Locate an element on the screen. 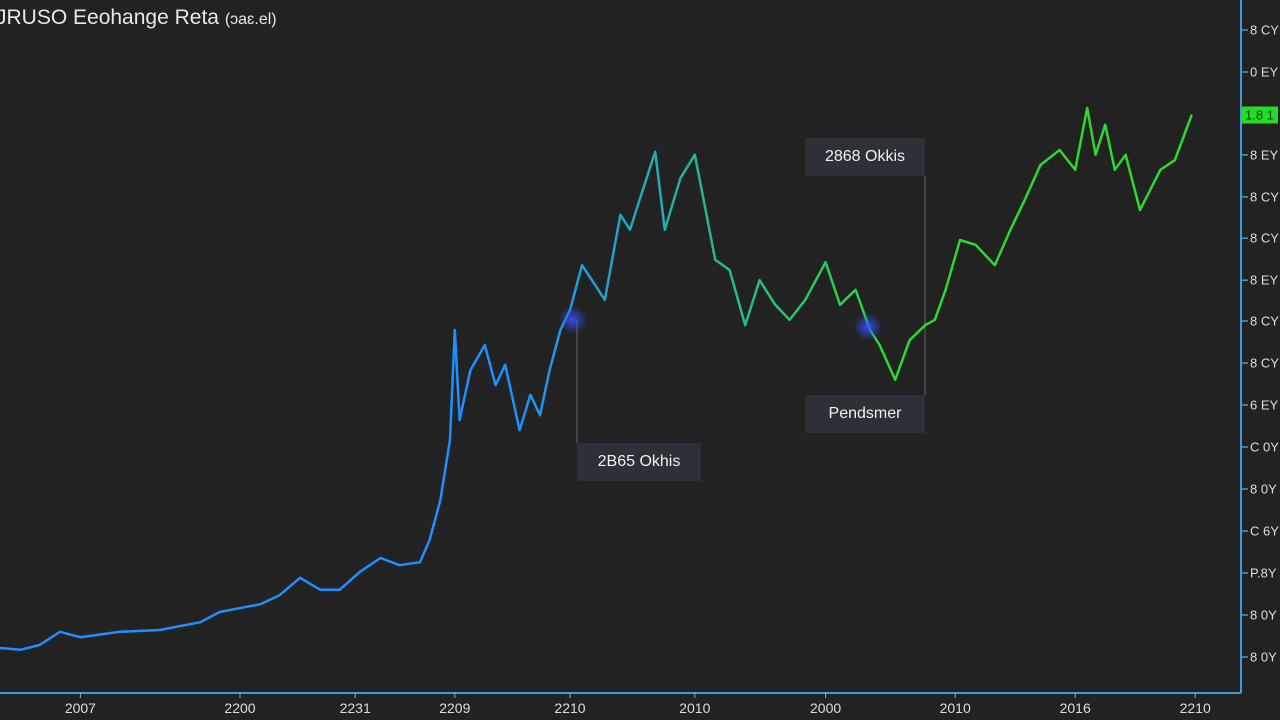 Image resolution: width=1280 pixels, height=720 pixels. y-tick-label: 6 EY is located at coordinates (1264, 405).